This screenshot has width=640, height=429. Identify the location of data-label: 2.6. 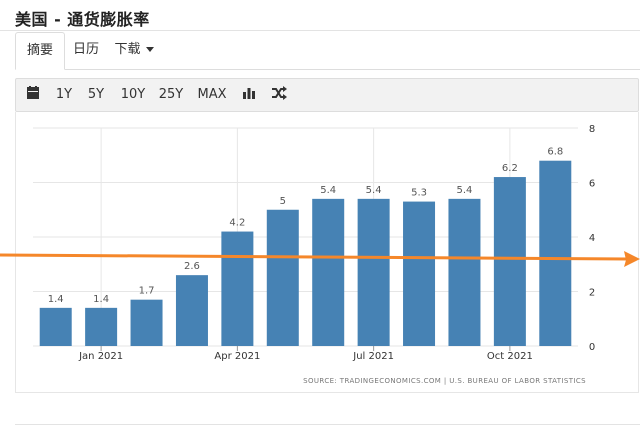
(192, 266).